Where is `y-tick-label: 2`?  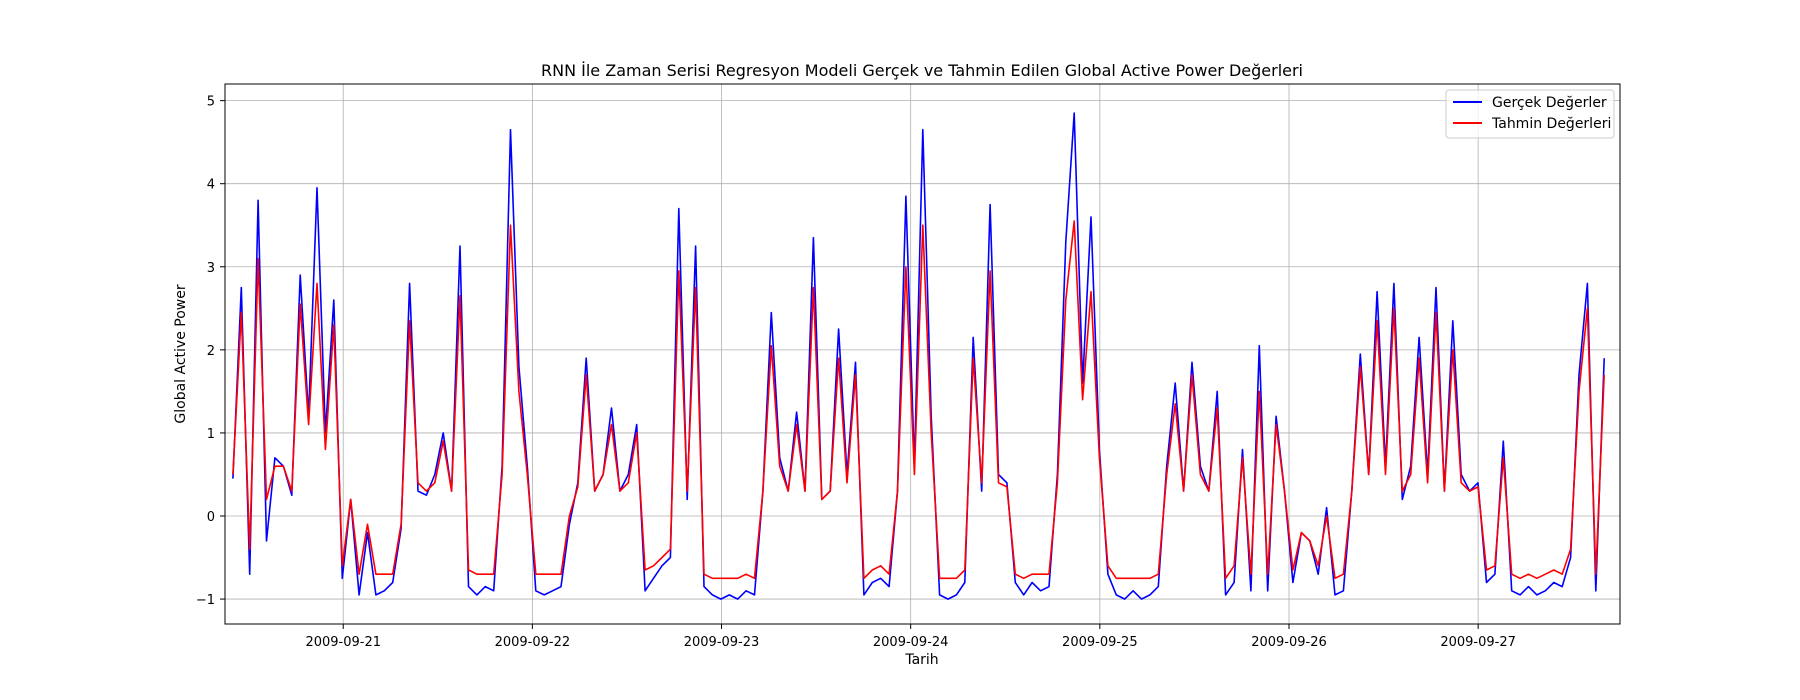 y-tick-label: 2 is located at coordinates (211, 351).